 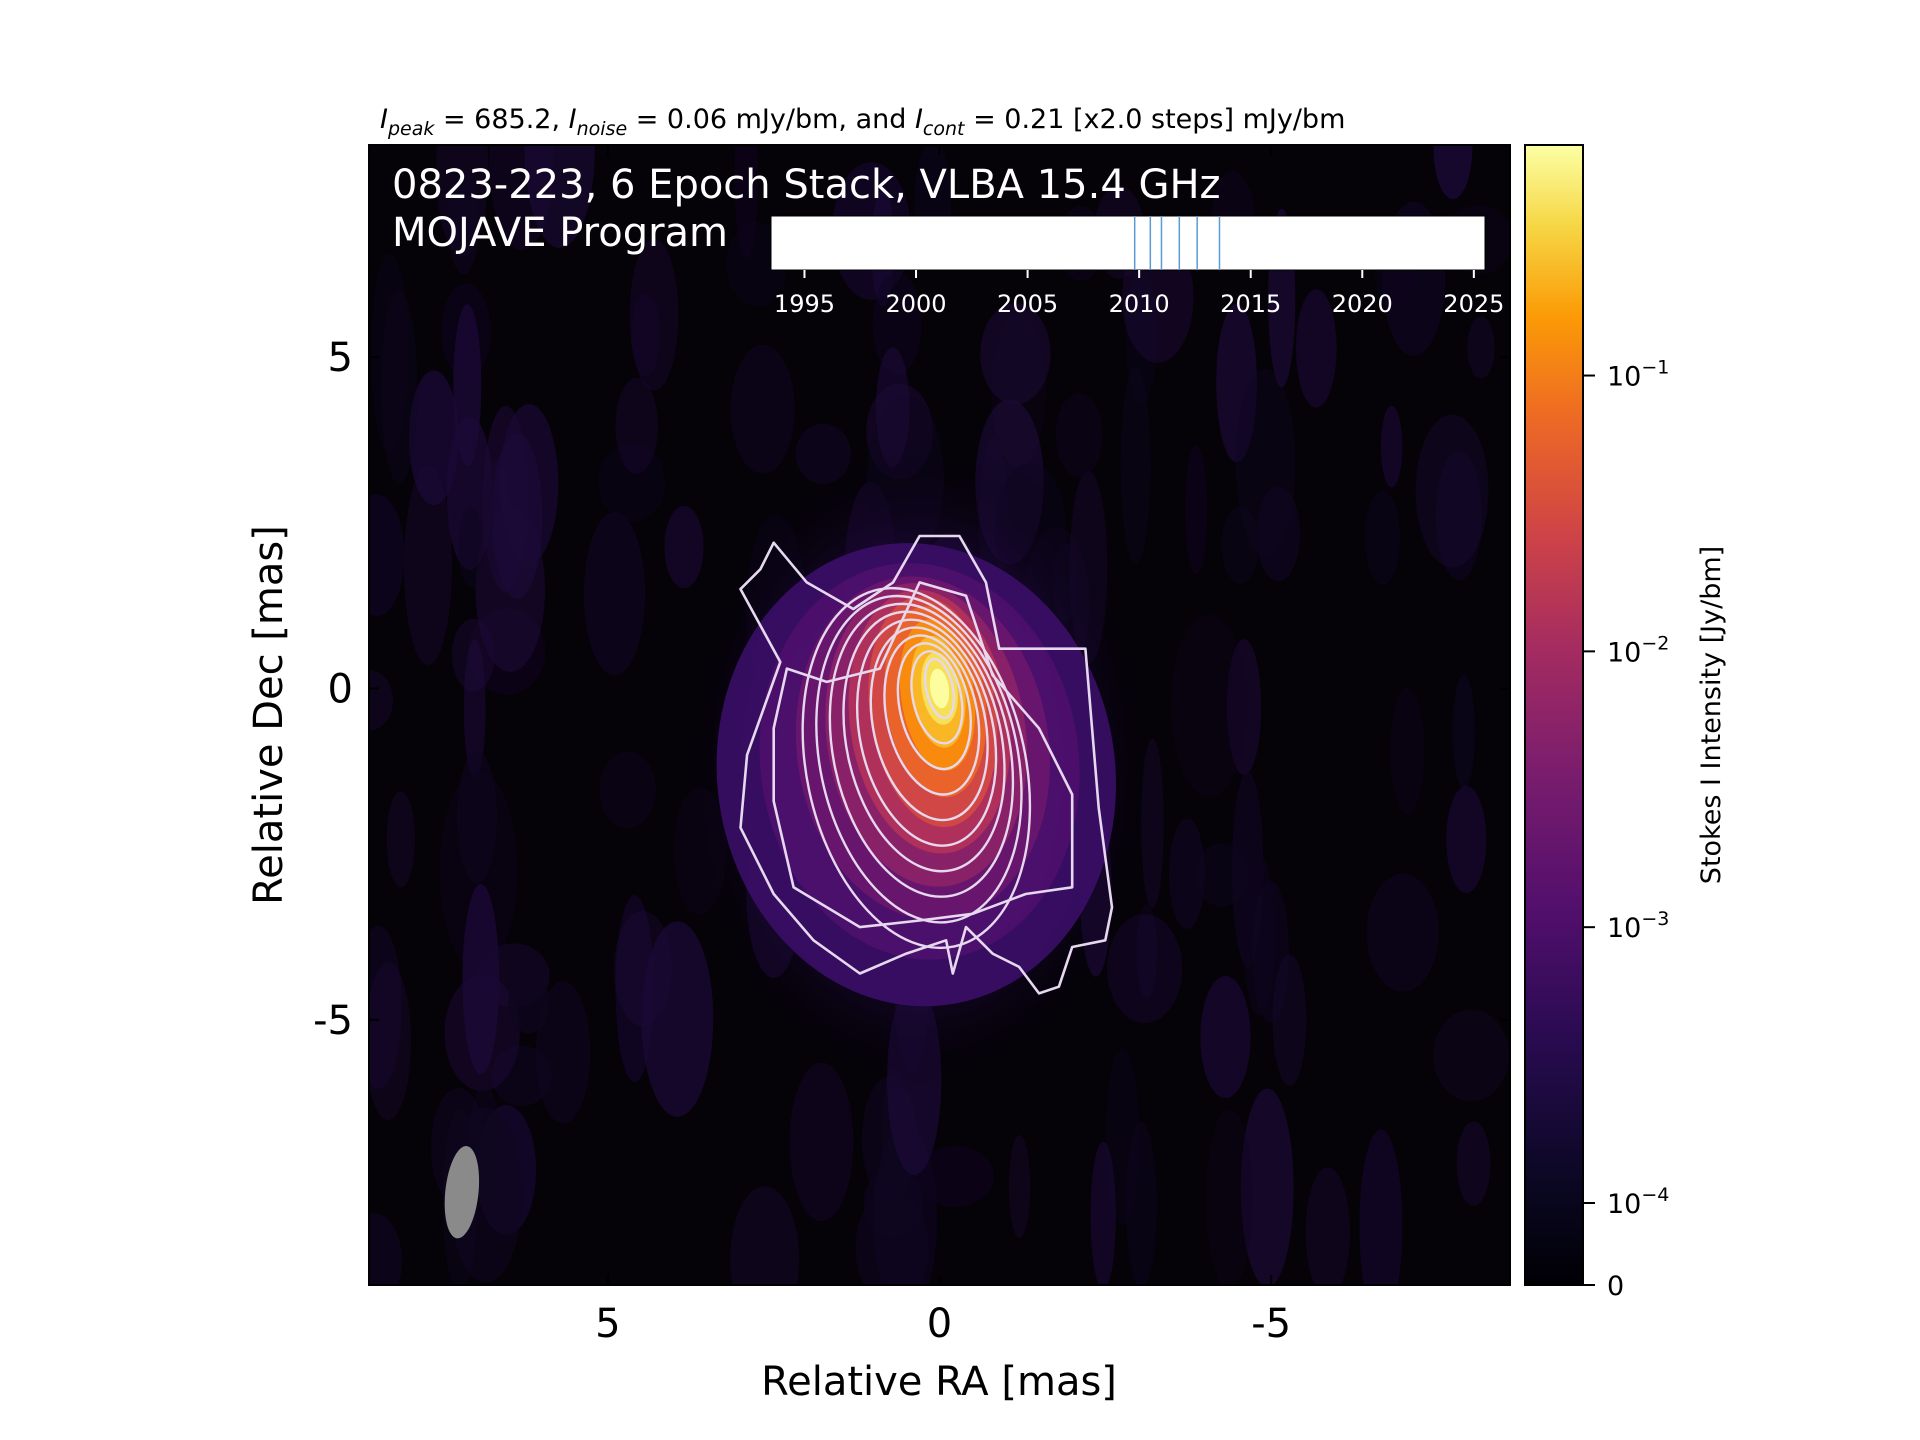 I want to click on colorbar-ticks: 0 10−4 10−3 10−2 10−1, so click(x=1626, y=829).